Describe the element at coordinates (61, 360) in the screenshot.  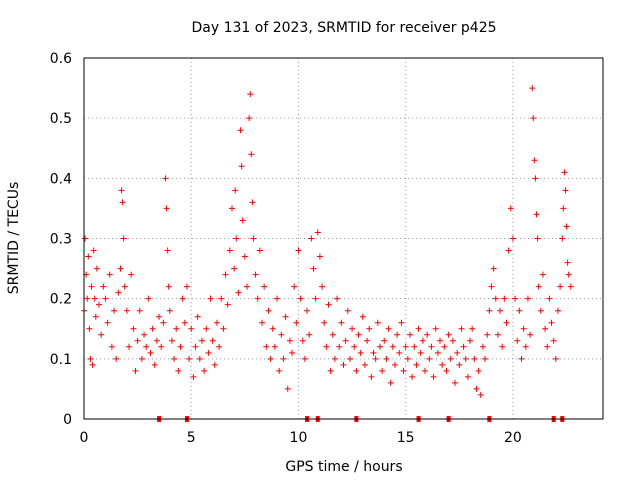
I see `y-tick-label: 0.1` at that location.